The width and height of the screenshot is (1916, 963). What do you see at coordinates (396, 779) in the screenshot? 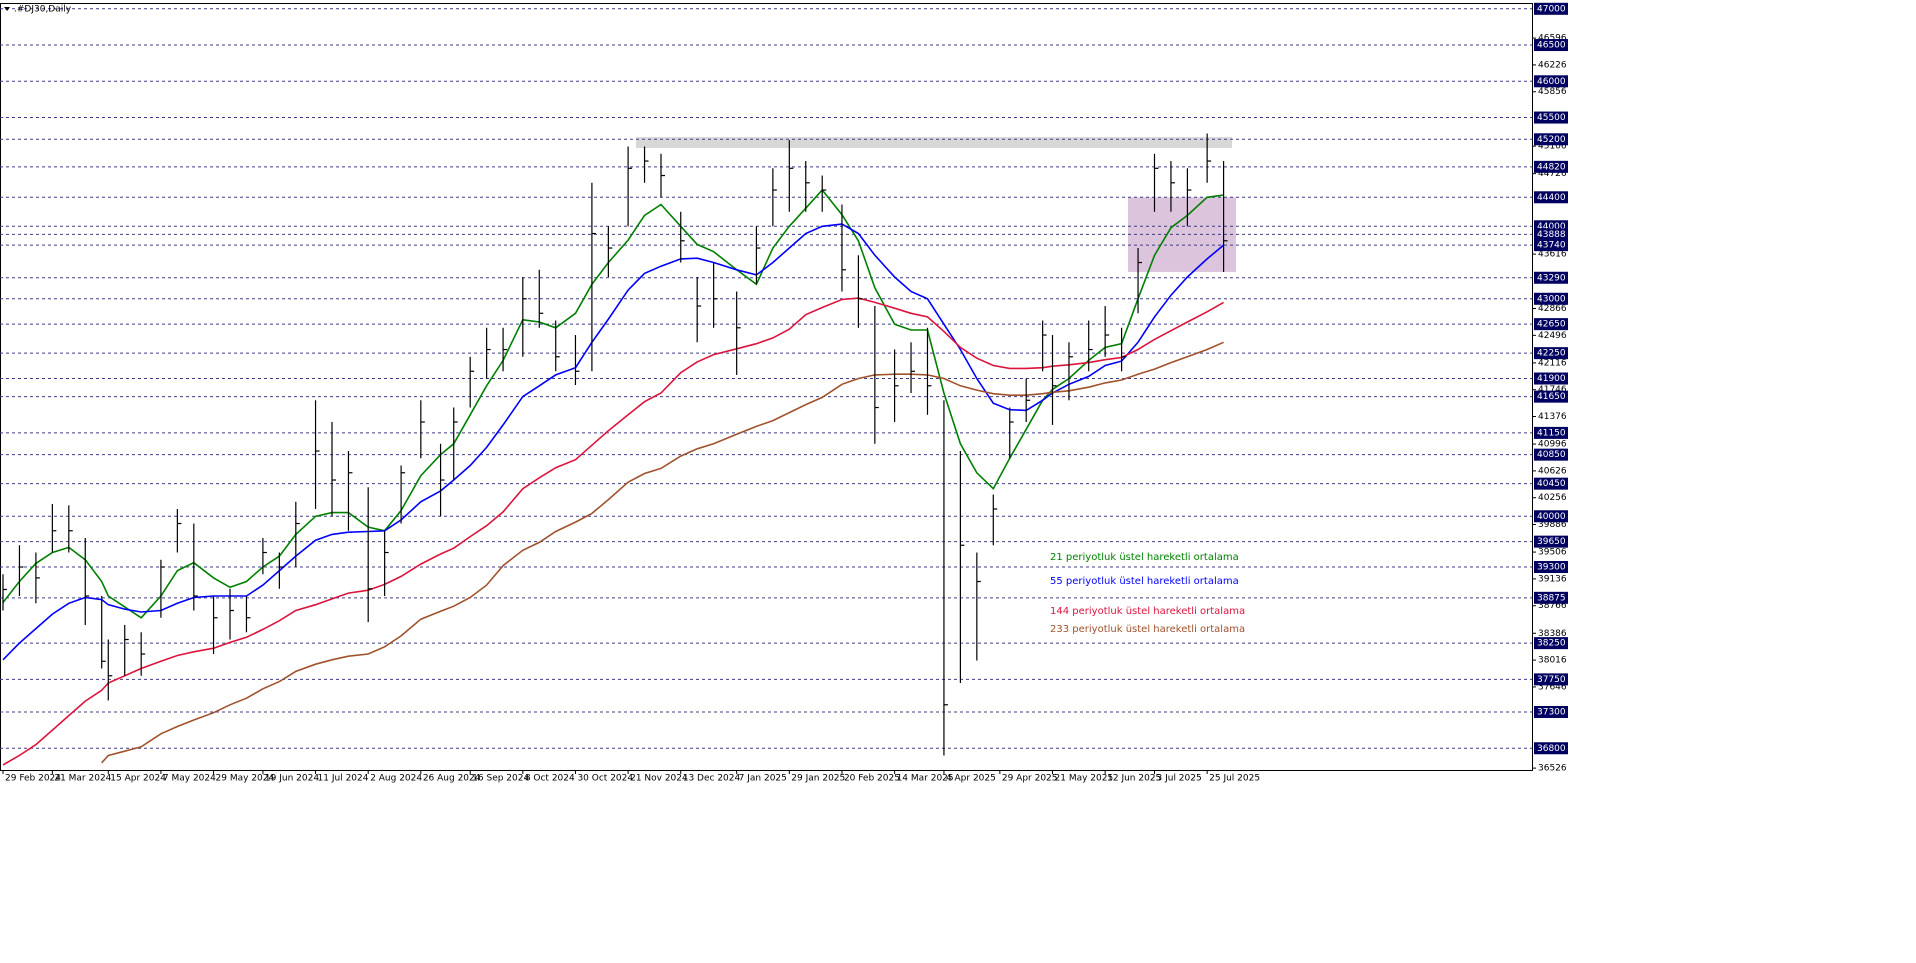
I see `x-tick-label: 2 Aug 2024` at bounding box center [396, 779].